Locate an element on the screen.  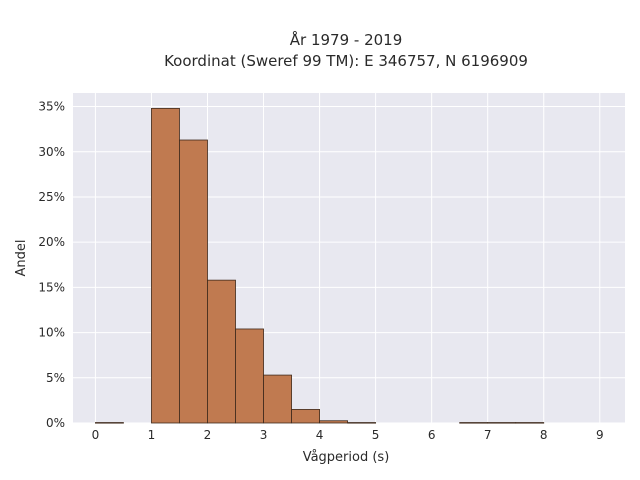
x-tick-label-1: 1 is located at coordinates (152, 435).